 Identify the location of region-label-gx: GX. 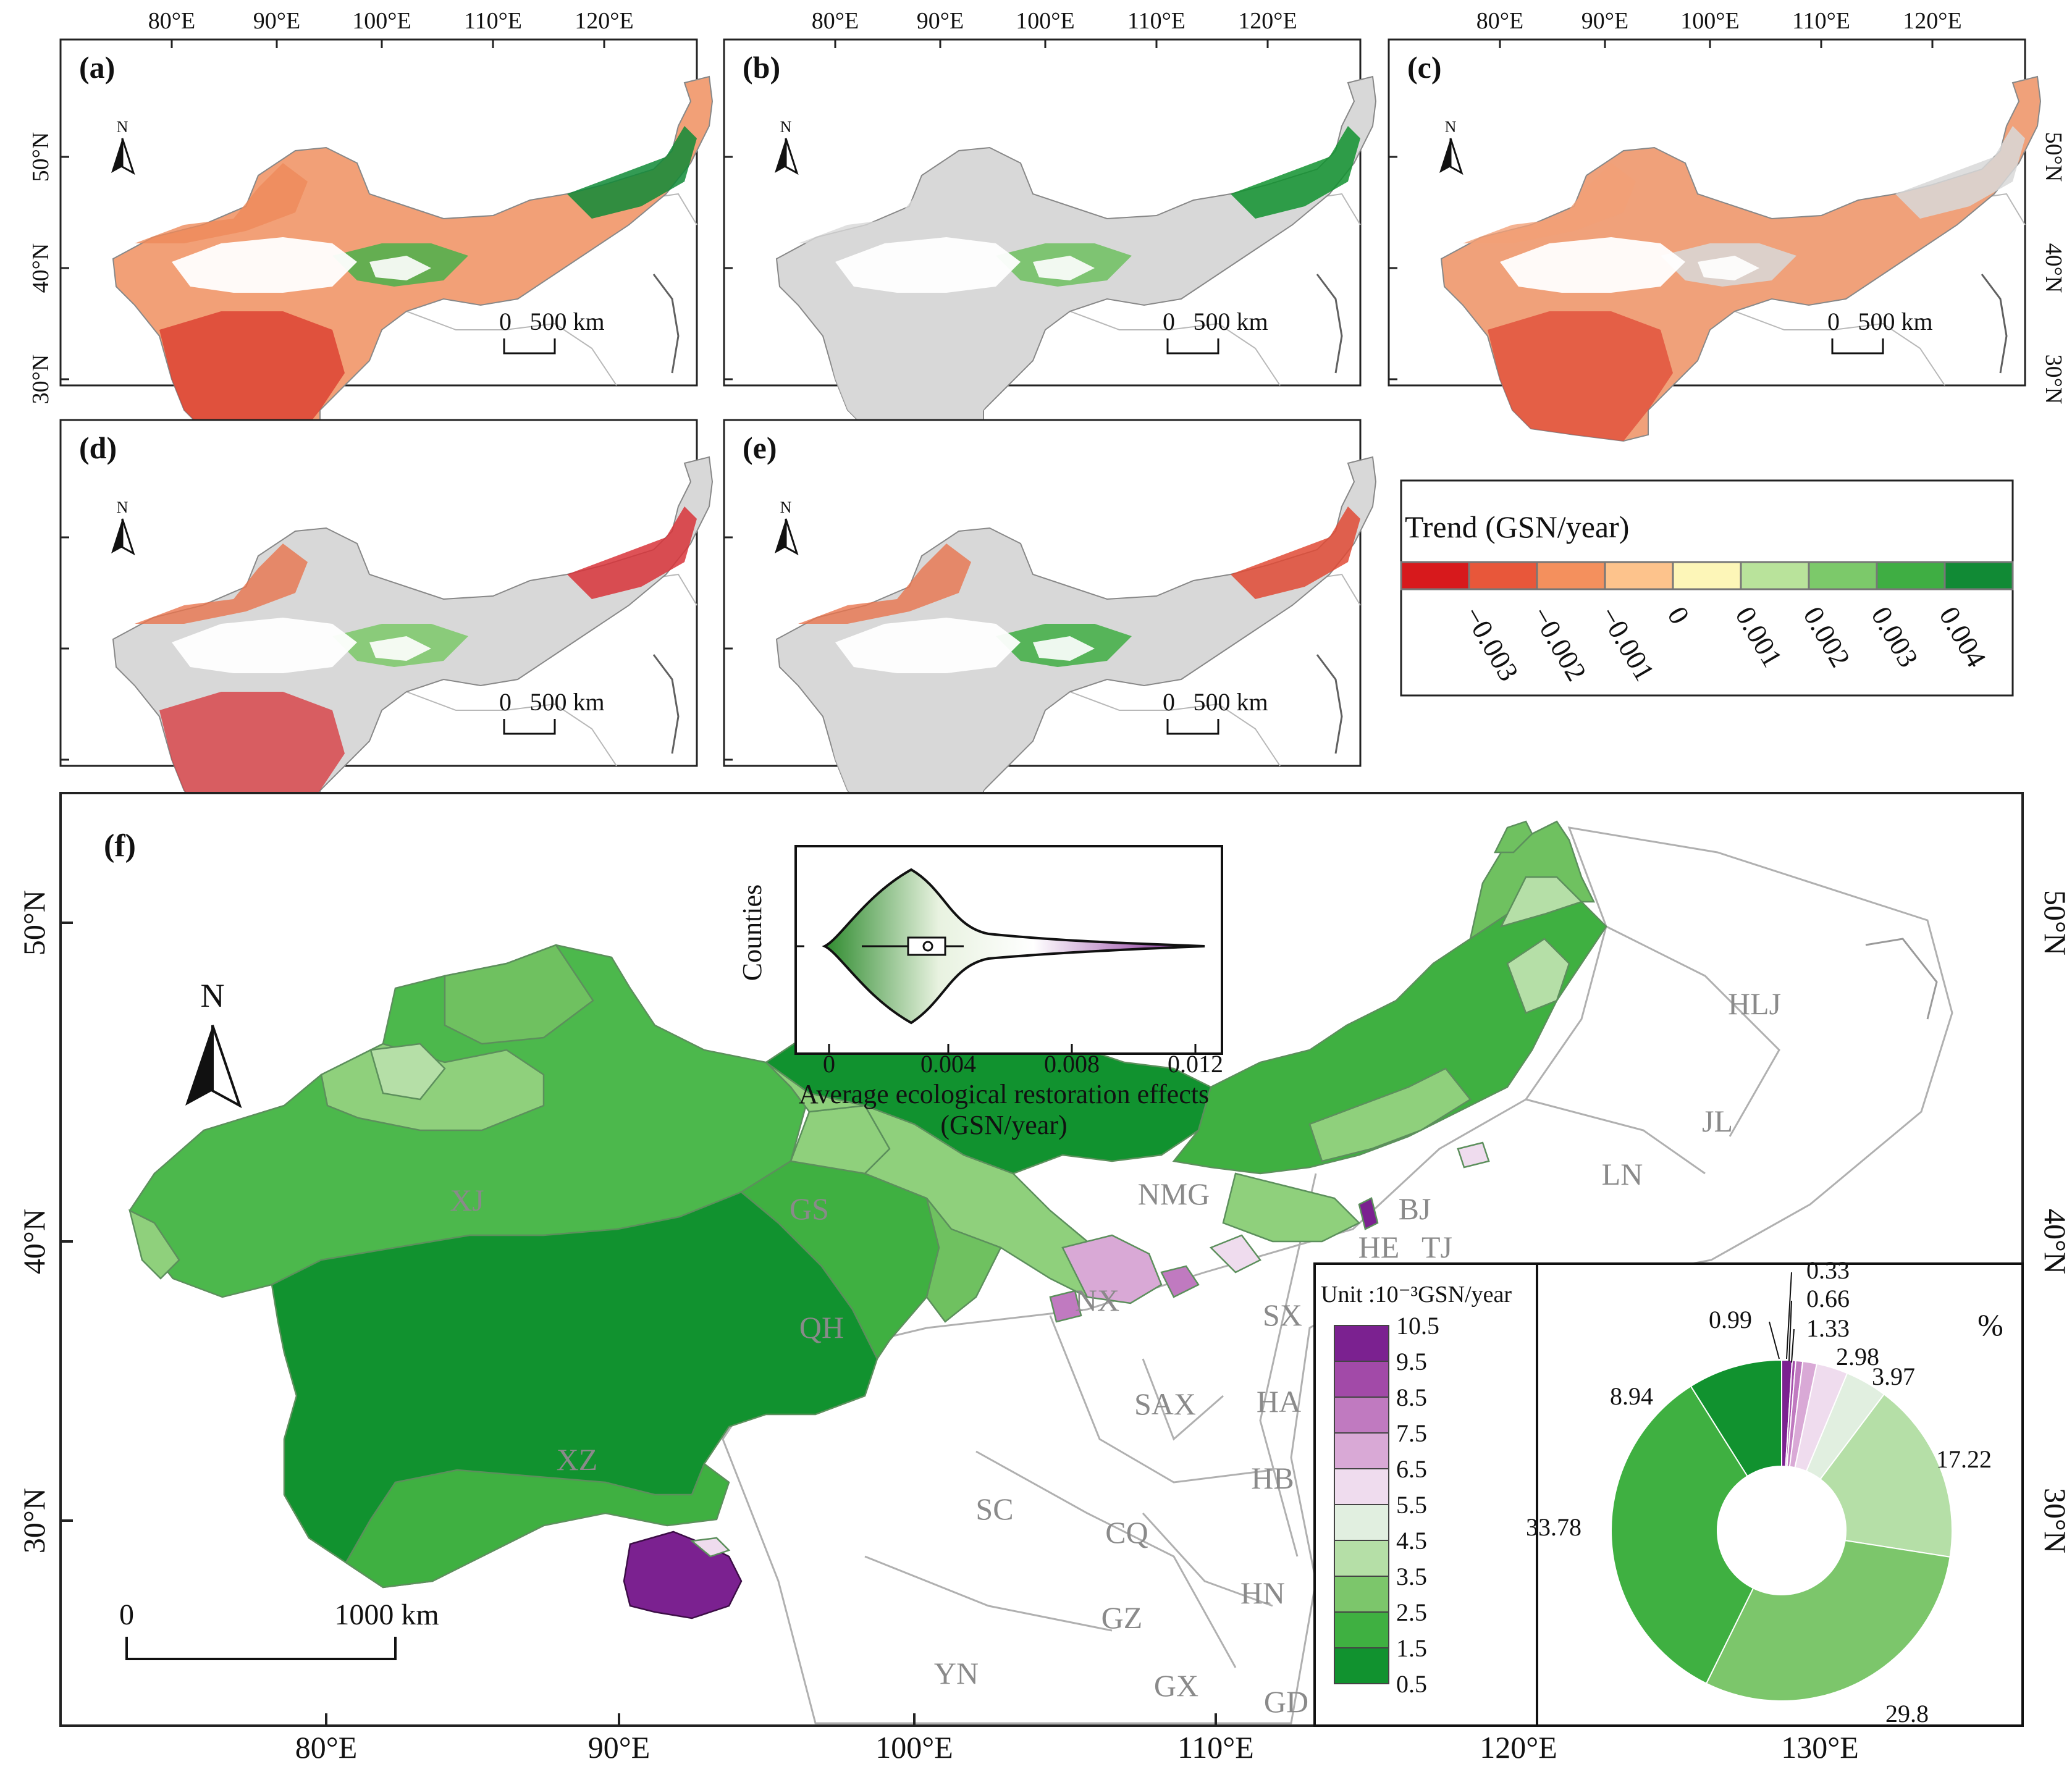
(1176, 1685).